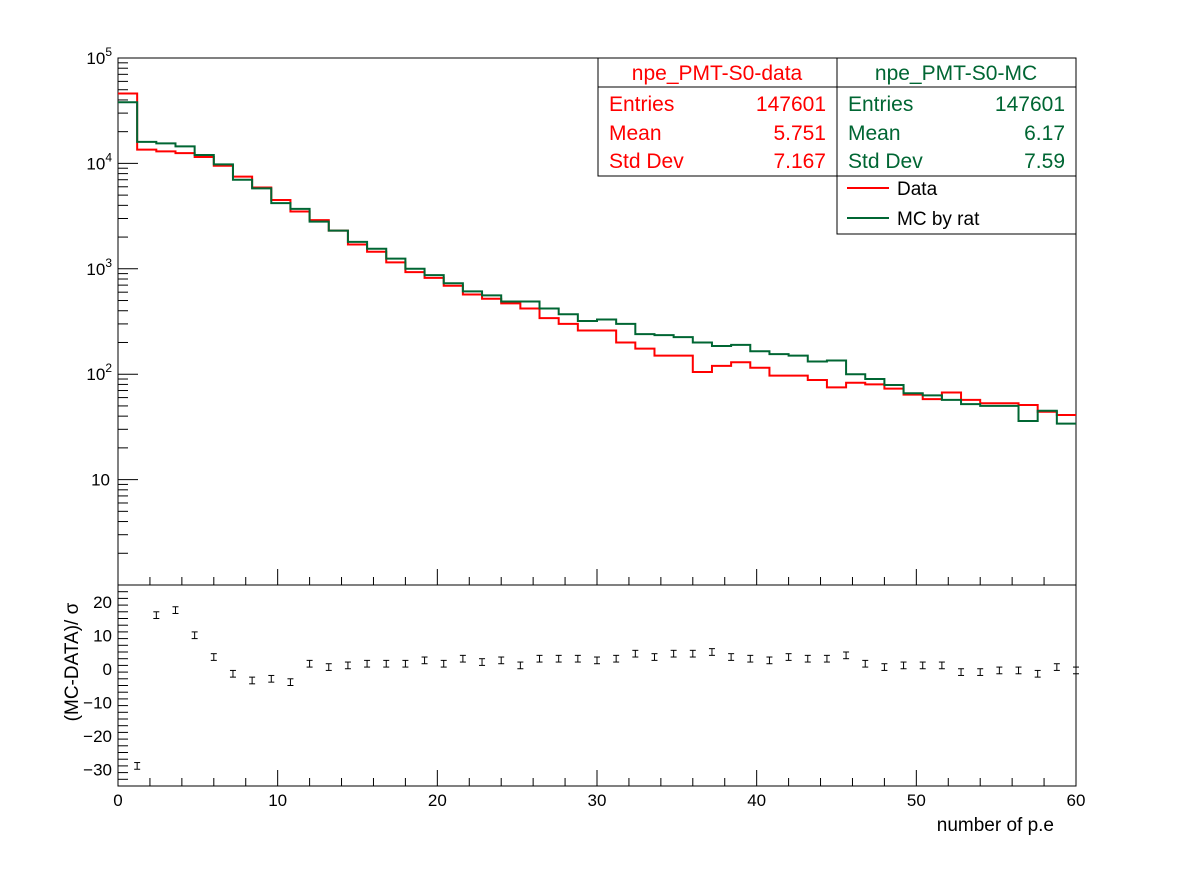 This screenshot has width=1196, height=872. I want to click on stats-box-mc-frame, so click(956, 117).